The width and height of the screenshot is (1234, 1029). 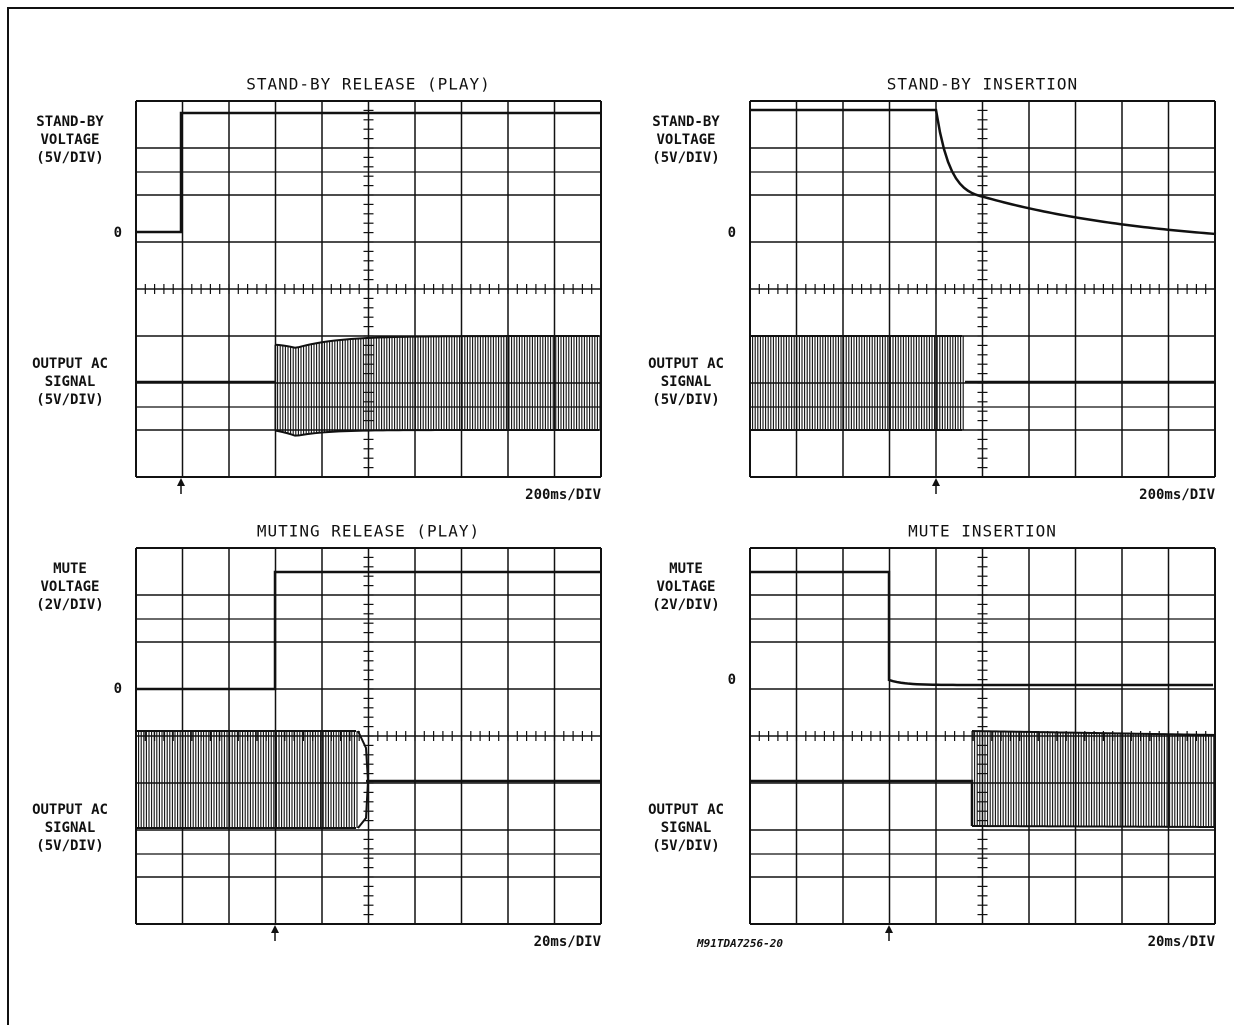 What do you see at coordinates (982, 84) in the screenshot?
I see `panel-title: STAND-BY INSERTION` at bounding box center [982, 84].